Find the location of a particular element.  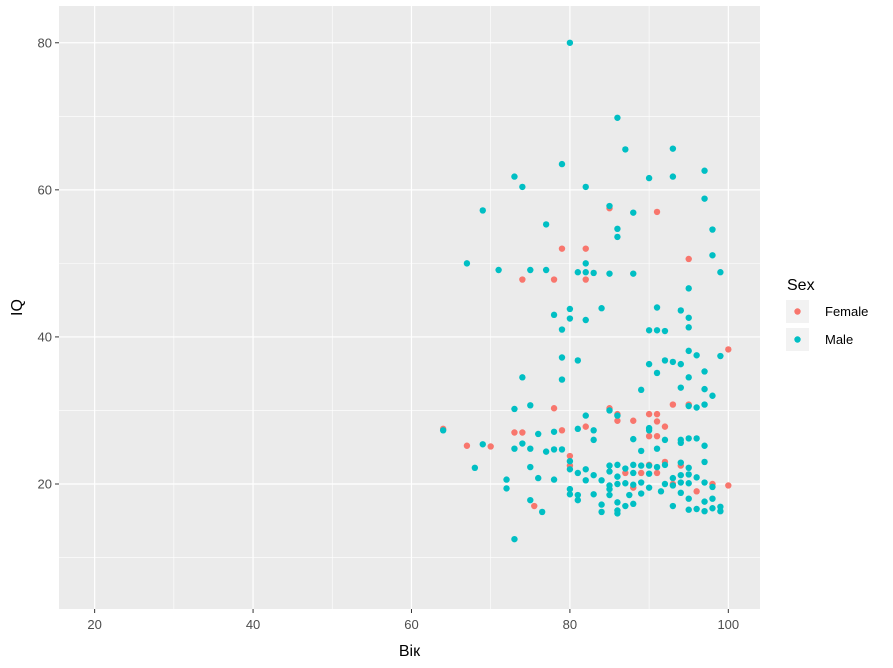

y-axis-title: IQ is located at coordinates (17, 307).